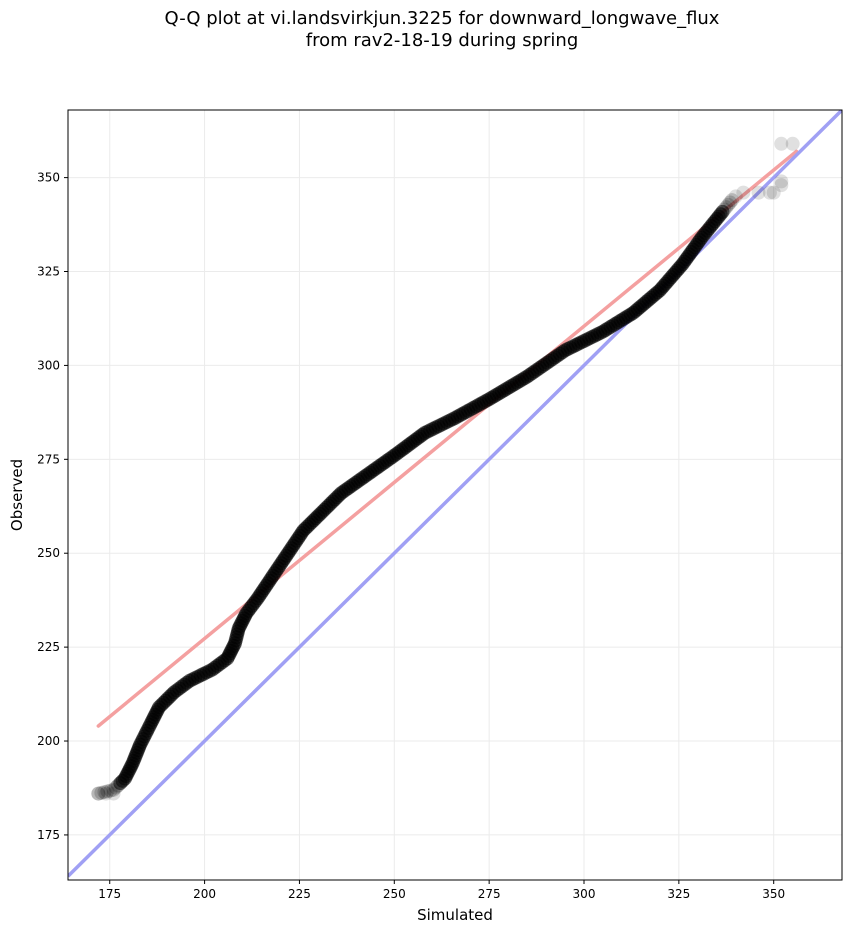  What do you see at coordinates (48, 835) in the screenshot?
I see `y-tick-label: 175` at bounding box center [48, 835].